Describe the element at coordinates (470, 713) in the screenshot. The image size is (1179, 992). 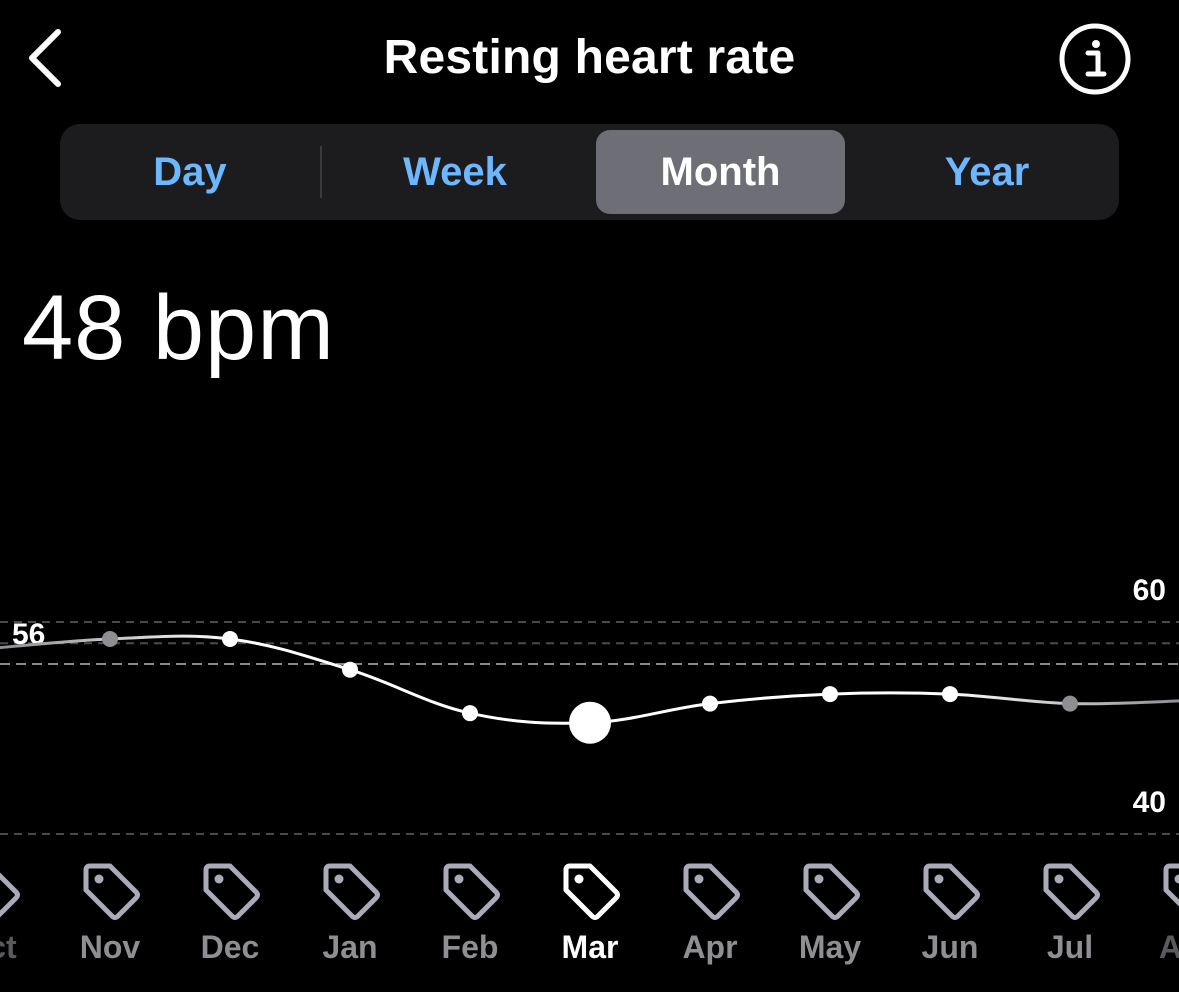
I see `data-point-feb` at that location.